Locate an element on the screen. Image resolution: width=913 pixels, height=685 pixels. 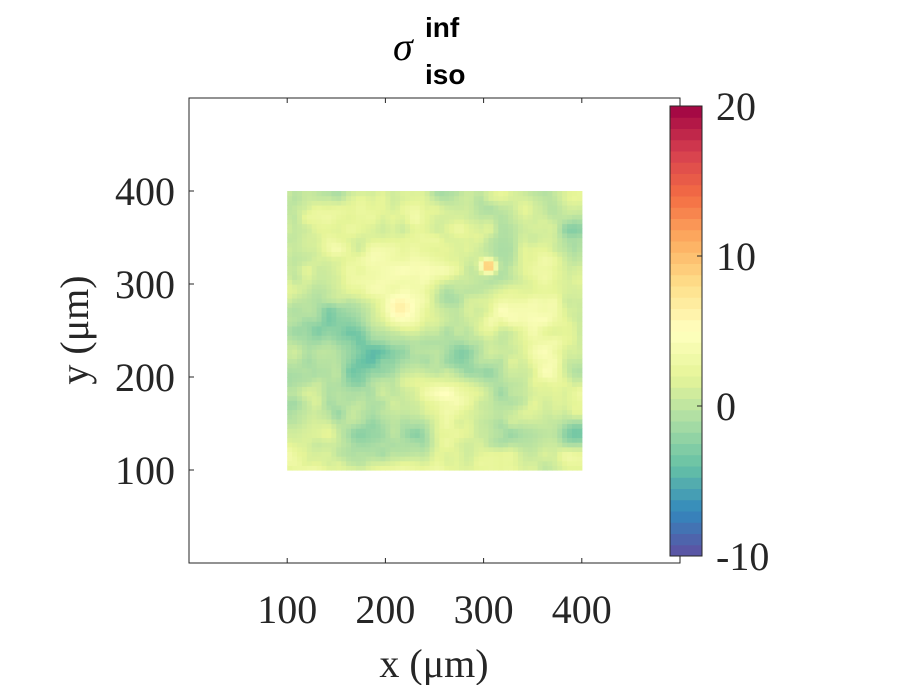
colorbar-swatch is located at coordinates (686, 314).